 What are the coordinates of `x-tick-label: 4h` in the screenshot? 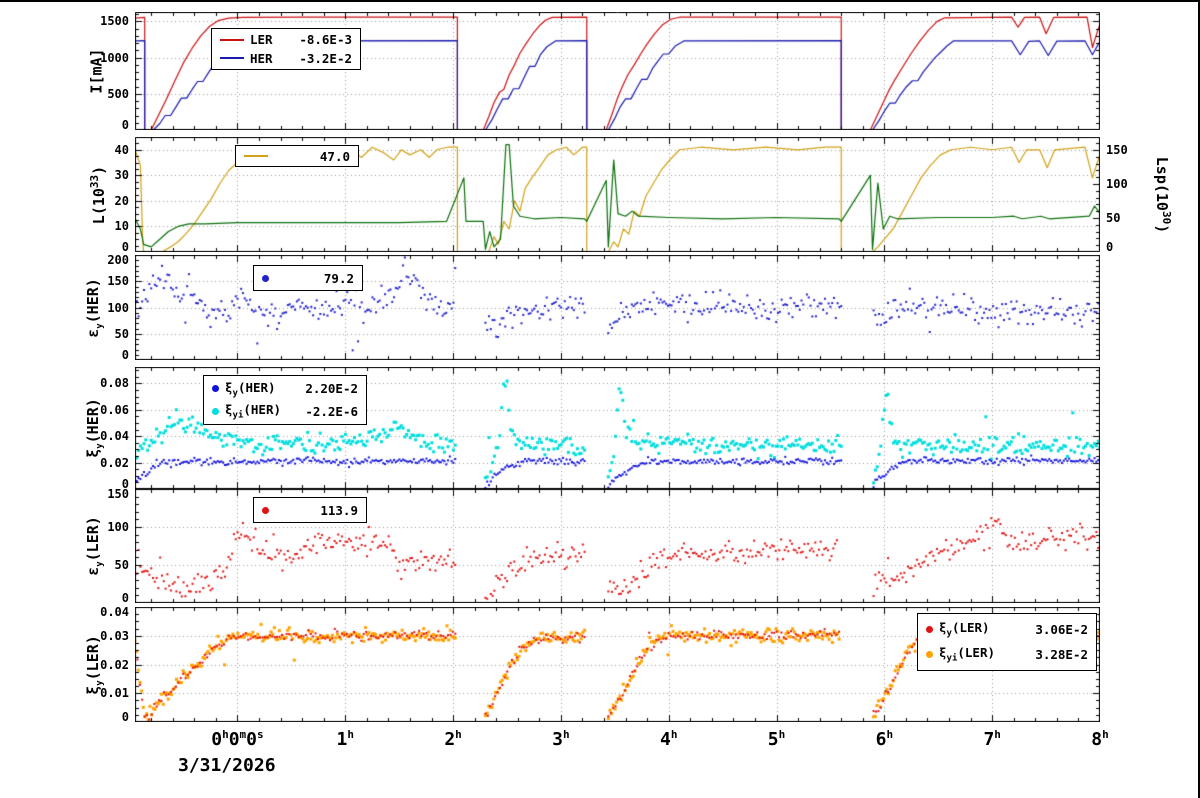 It's located at (668, 739).